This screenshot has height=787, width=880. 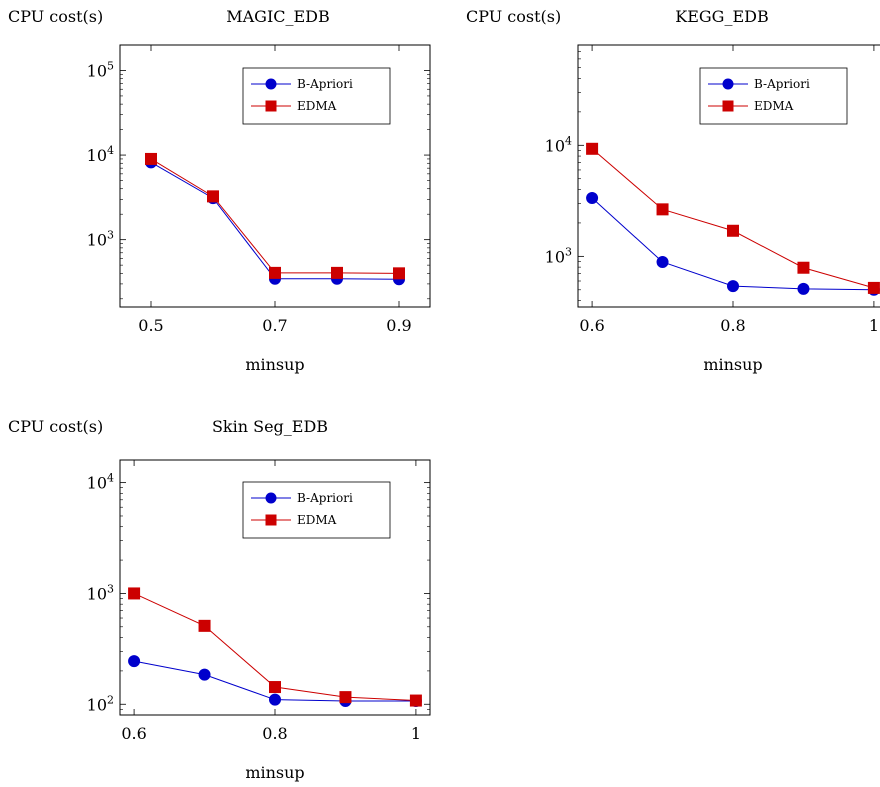 What do you see at coordinates (721, 16) in the screenshot?
I see `chart-title: KEGG_EDB` at bounding box center [721, 16].